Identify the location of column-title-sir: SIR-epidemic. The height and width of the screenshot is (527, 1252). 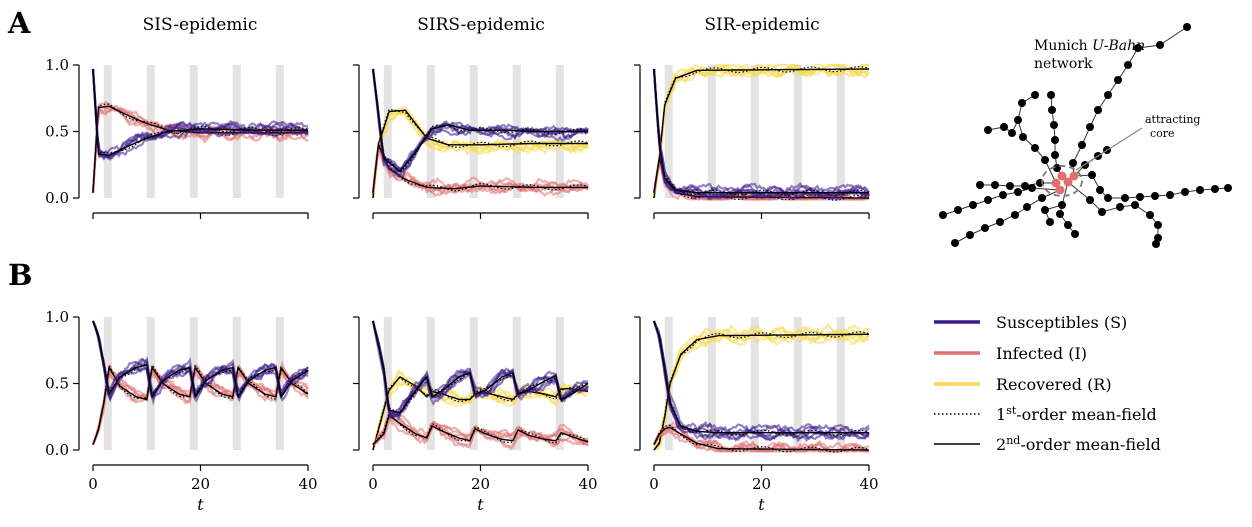
(761, 25).